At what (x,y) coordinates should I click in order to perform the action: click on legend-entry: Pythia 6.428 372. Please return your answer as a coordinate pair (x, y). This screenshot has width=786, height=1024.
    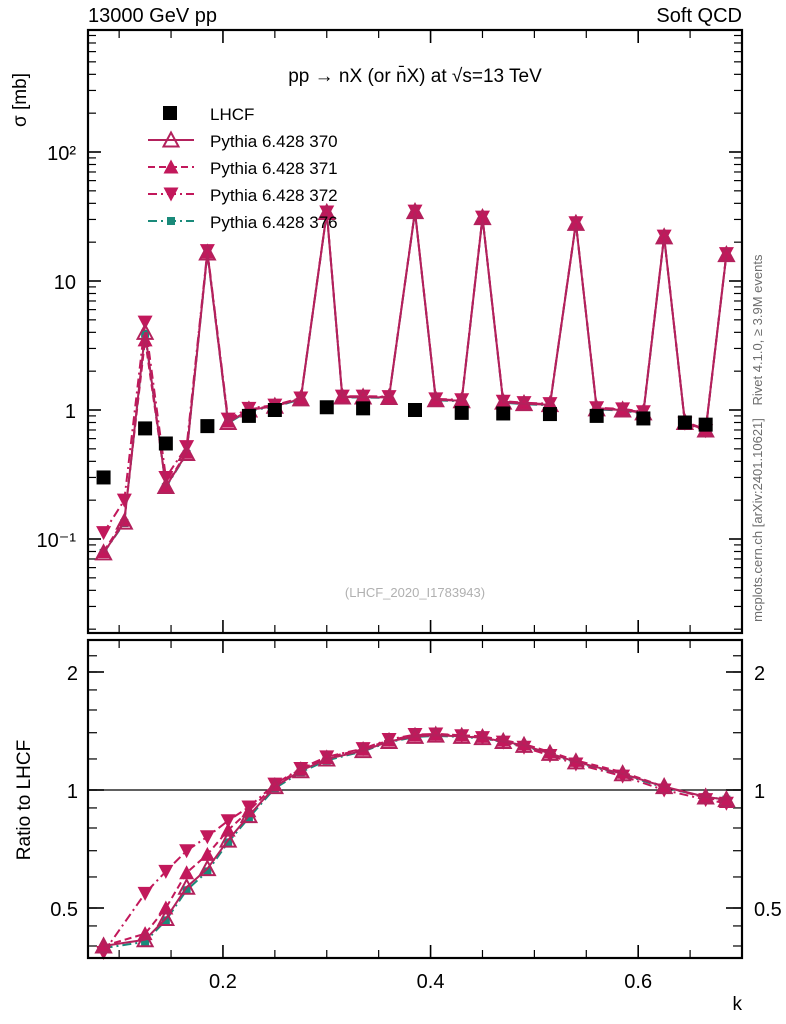
    Looking at the image, I should click on (243, 195).